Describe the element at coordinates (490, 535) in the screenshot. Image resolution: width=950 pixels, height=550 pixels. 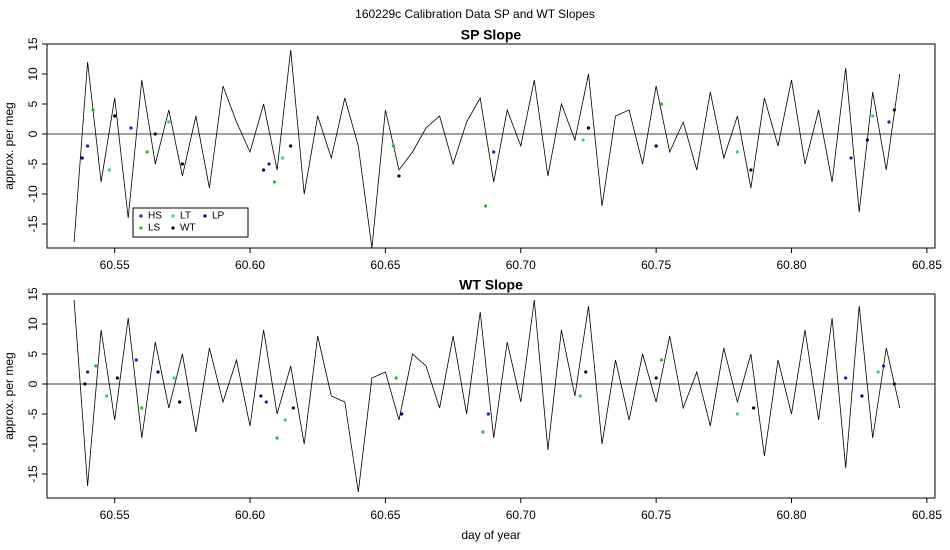
I see `x-axis-label: day of year` at that location.